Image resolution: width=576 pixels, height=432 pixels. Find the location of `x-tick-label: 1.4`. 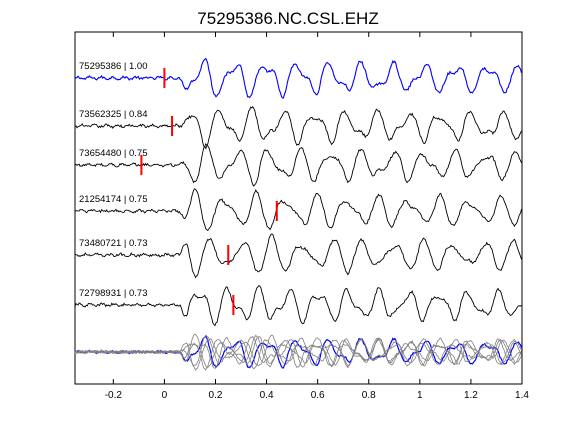

x-tick-label: 1.4 is located at coordinates (522, 395).